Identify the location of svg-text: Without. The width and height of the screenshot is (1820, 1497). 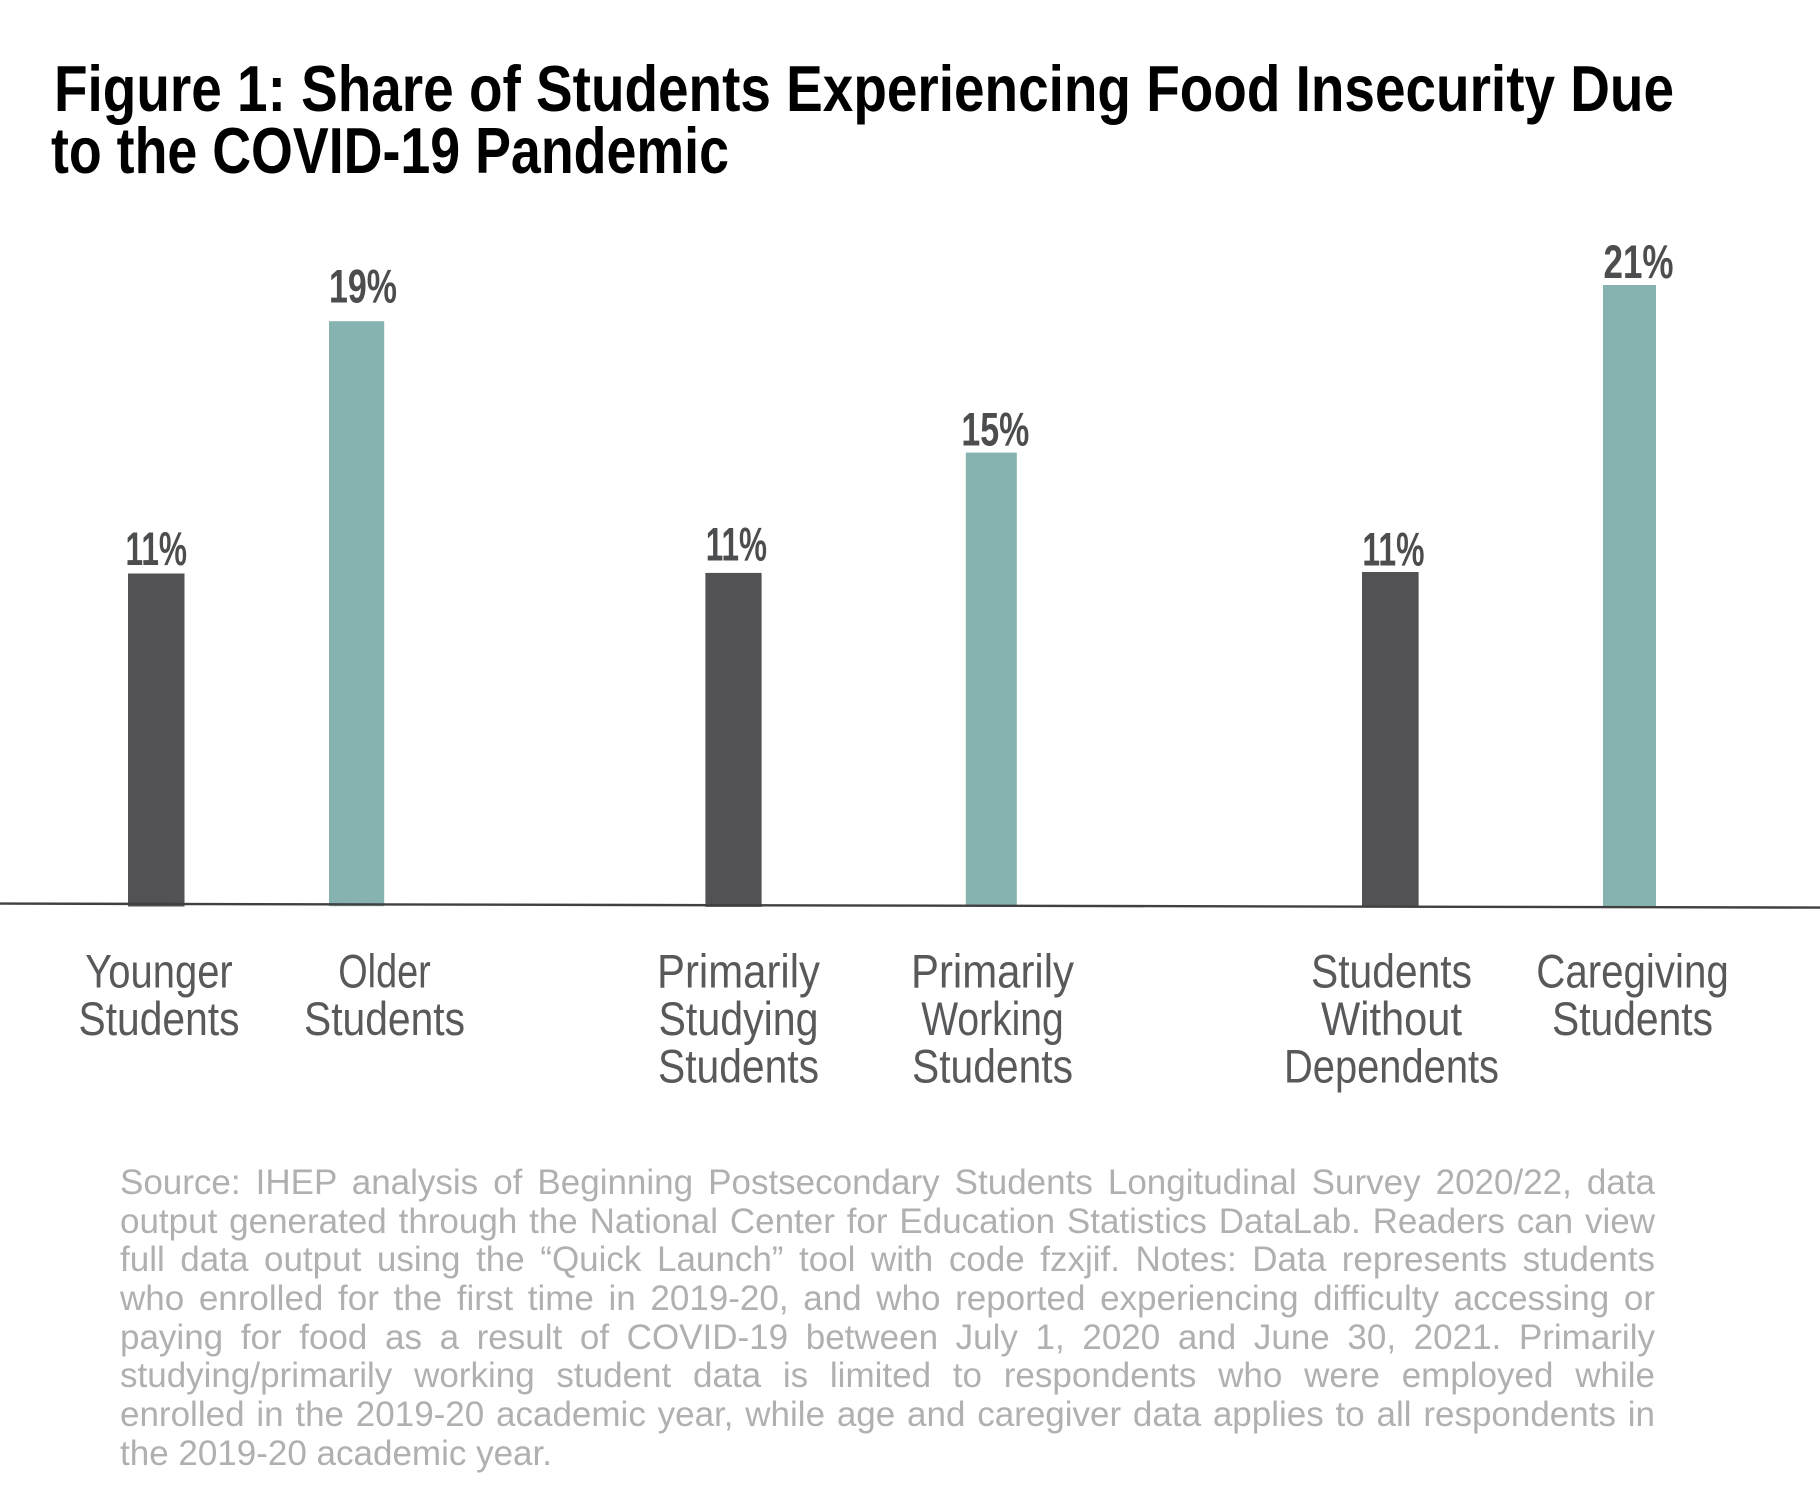
(1391, 1018).